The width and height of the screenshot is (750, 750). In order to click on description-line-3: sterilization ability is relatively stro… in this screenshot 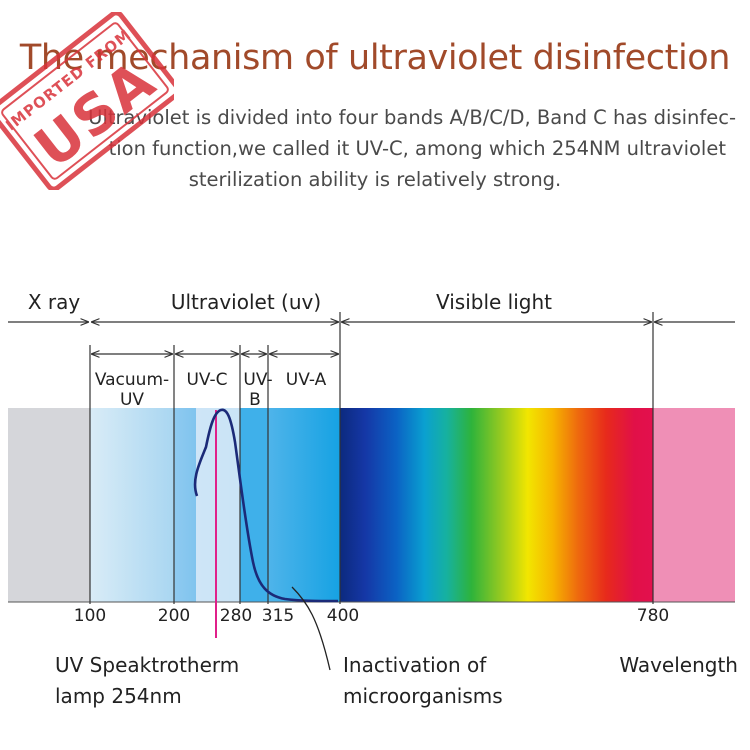, I will do `click(375, 179)`.